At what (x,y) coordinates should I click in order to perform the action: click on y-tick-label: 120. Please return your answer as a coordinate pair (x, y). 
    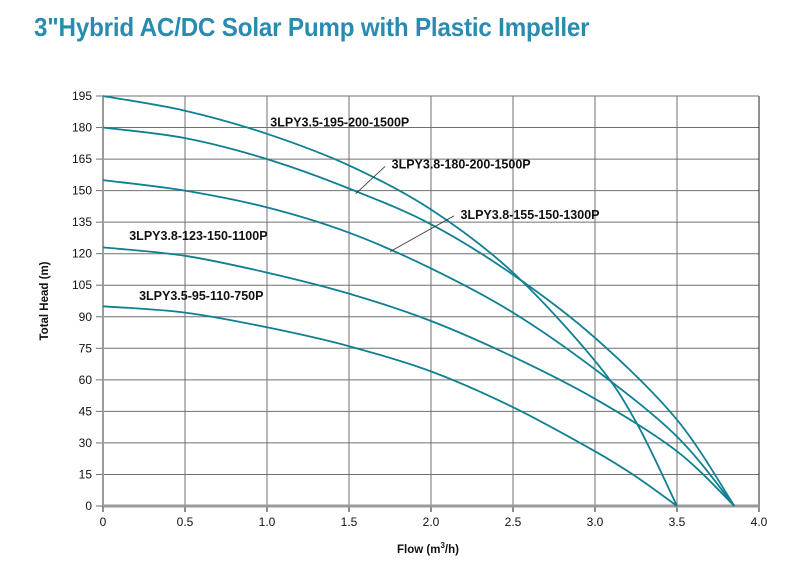
    Looking at the image, I should click on (82, 254).